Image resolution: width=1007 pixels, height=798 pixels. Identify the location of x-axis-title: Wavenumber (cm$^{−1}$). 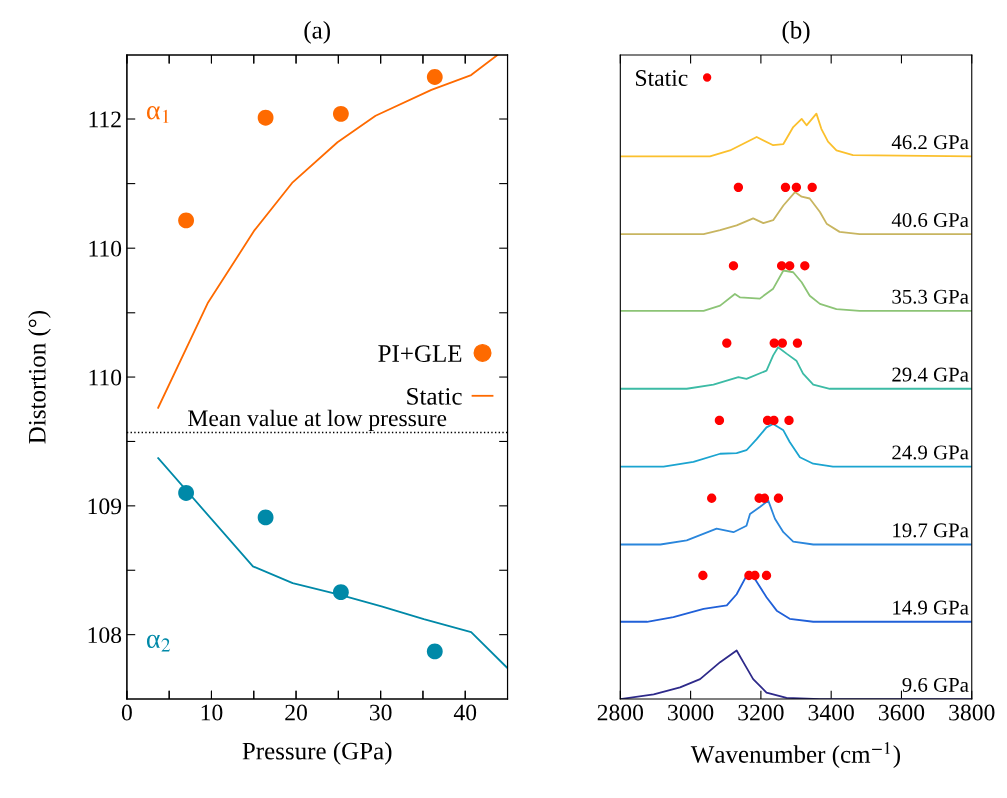
(795, 754).